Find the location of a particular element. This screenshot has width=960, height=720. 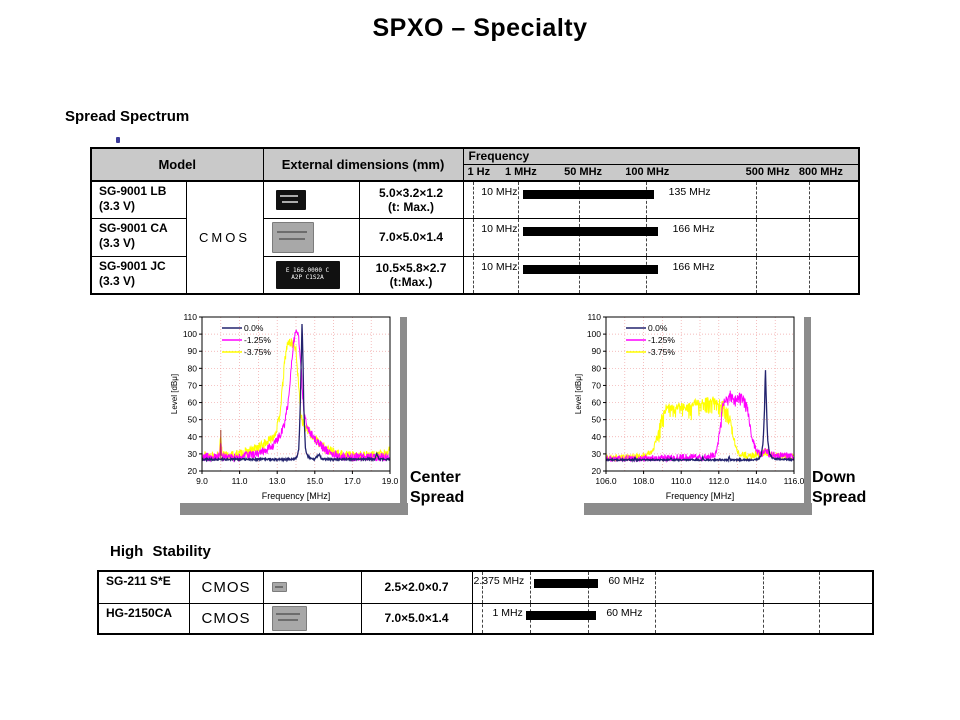

legend-label: -1.25% is located at coordinates (661, 340).